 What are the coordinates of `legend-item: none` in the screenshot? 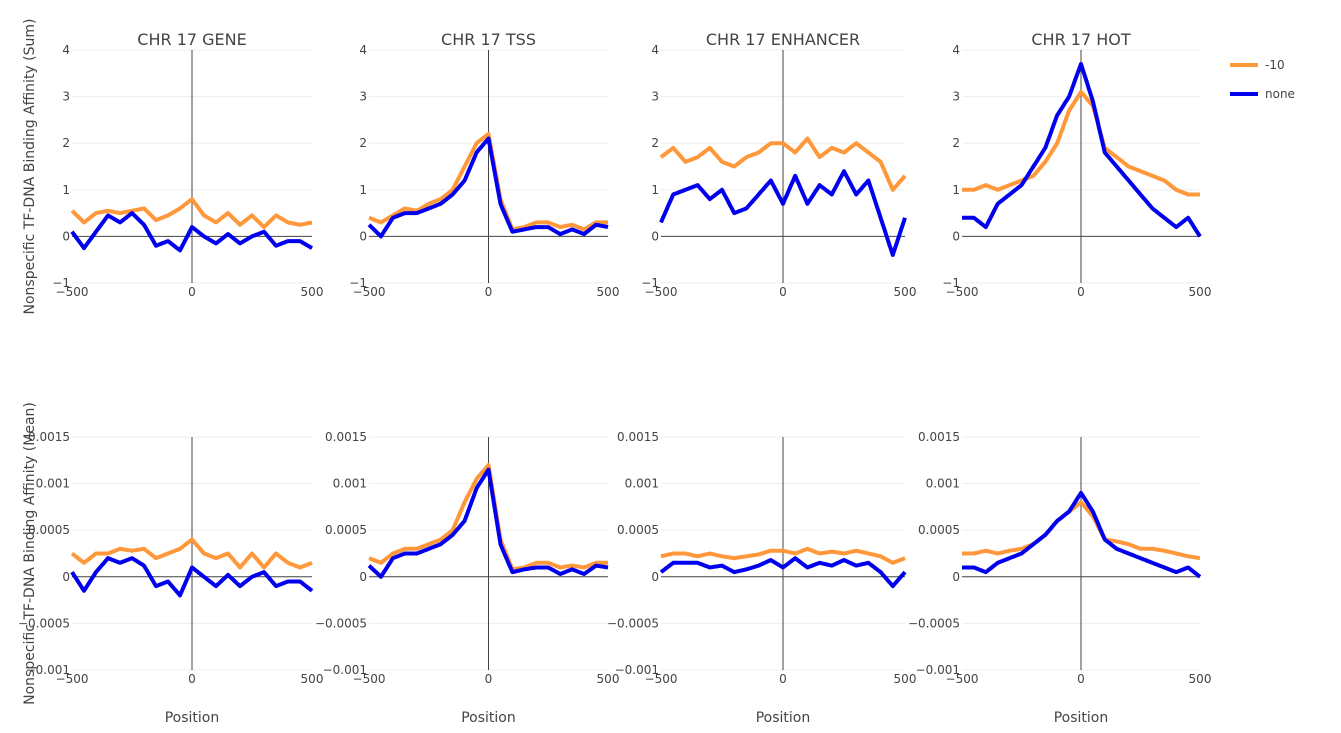 It's located at (1262, 94).